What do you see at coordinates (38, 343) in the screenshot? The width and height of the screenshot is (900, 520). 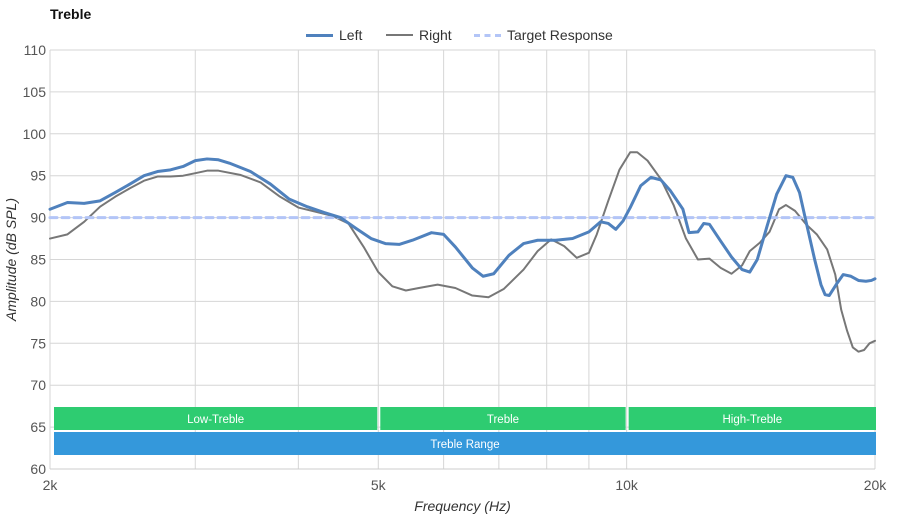 I see `y-tick-label: 75` at bounding box center [38, 343].